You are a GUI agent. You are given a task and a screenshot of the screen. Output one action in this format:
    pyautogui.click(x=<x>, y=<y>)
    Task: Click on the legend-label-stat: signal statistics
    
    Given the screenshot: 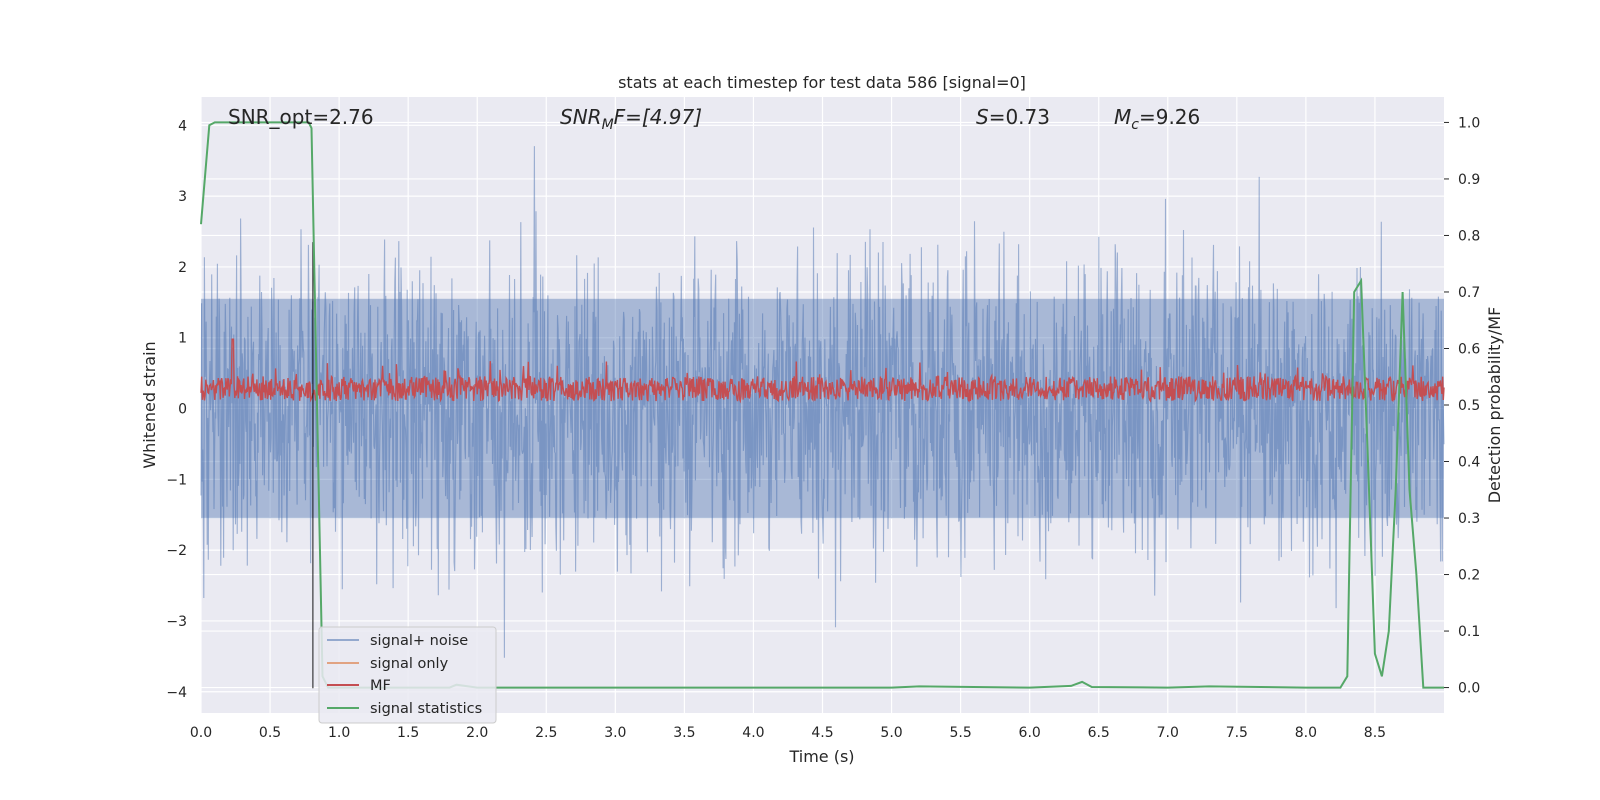 What is the action you would take?
    pyautogui.click(x=426, y=709)
    